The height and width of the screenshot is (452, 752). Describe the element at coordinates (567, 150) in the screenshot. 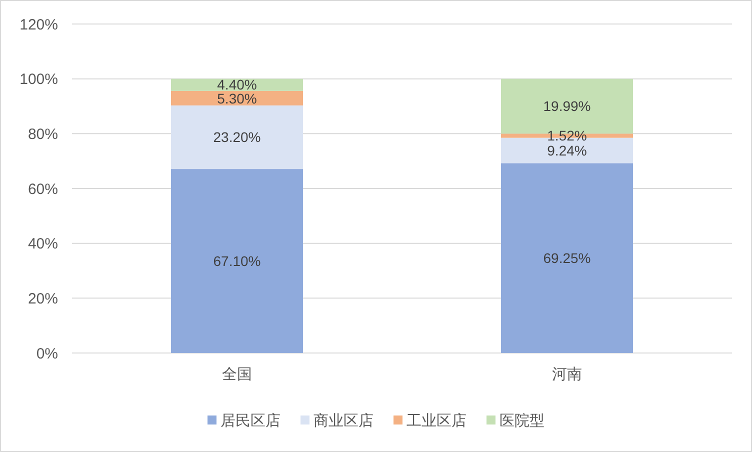

I see `data-label: 9.24%` at that location.